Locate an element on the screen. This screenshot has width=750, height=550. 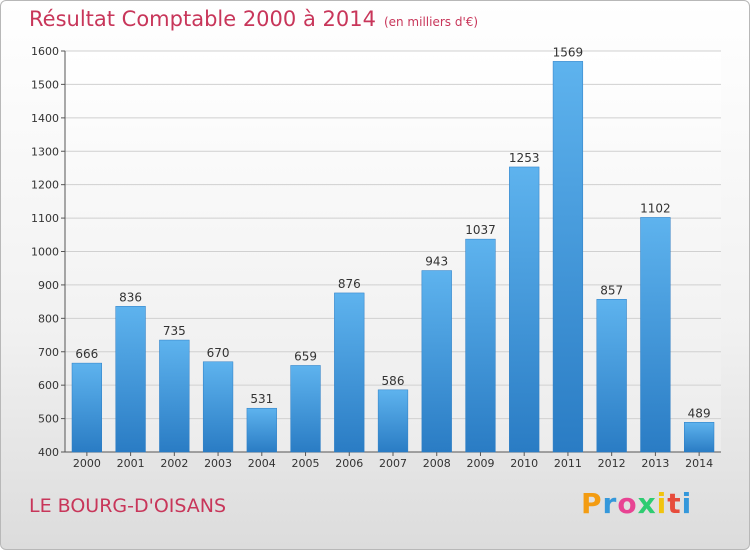
y-tick-label: 1200 is located at coordinates (45, 185).